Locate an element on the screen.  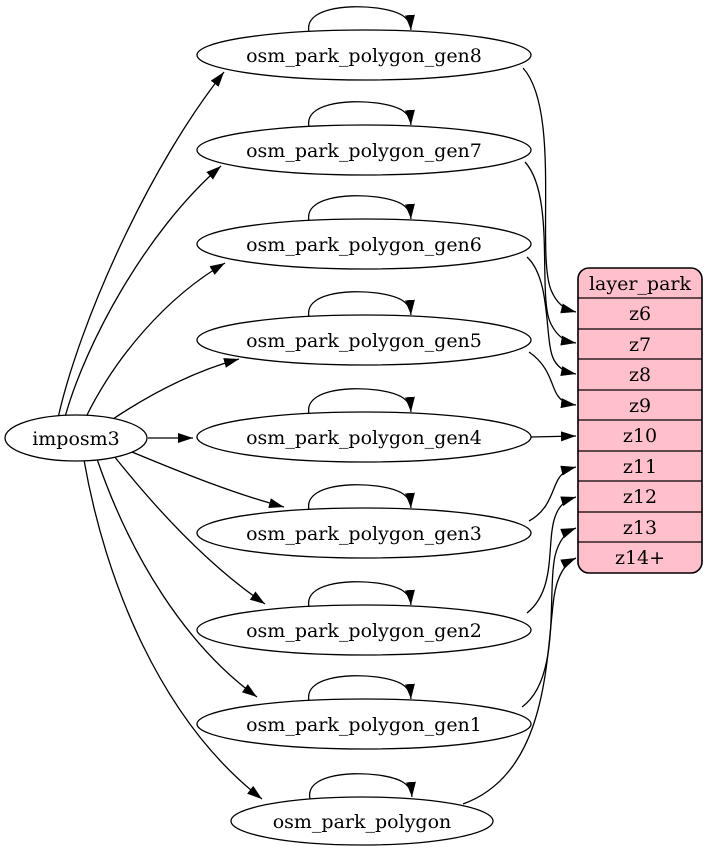
edge-imposm3-to-gen7 is located at coordinates (143, 291).